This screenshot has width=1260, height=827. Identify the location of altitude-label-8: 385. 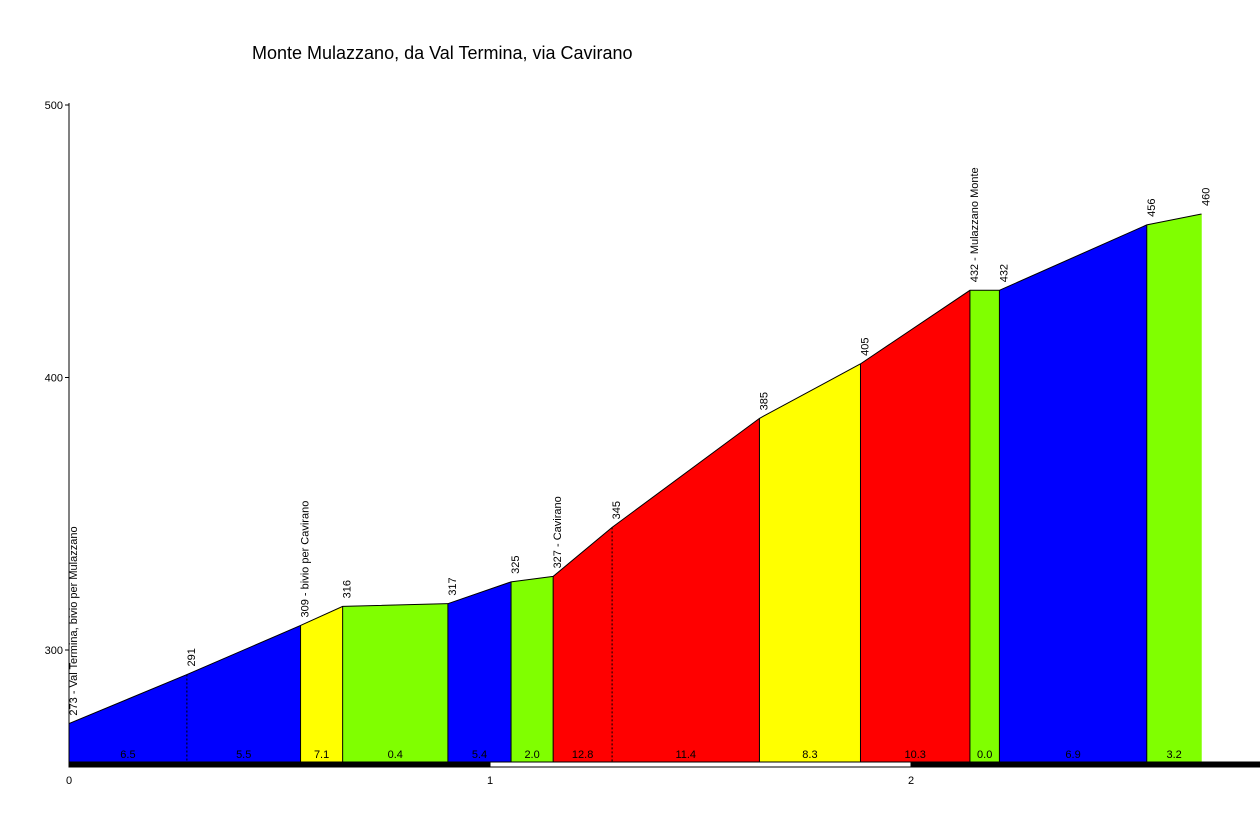
(764, 401).